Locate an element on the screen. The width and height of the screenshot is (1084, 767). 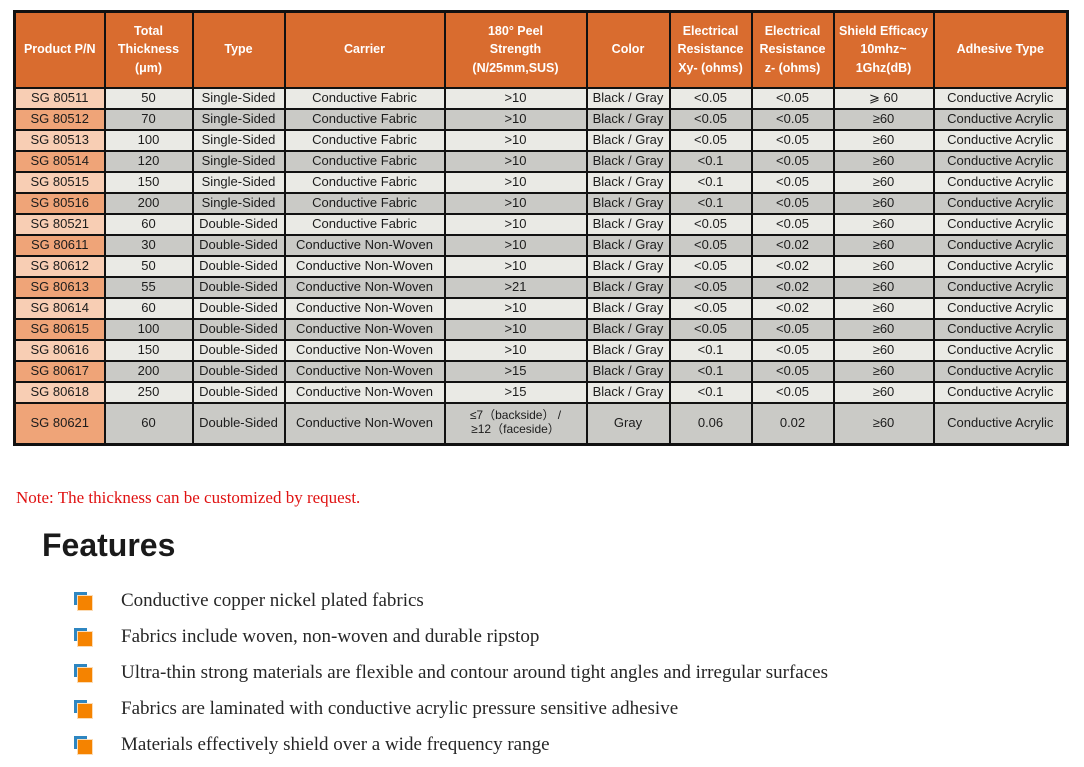
features-heading: Features is located at coordinates (109, 545).